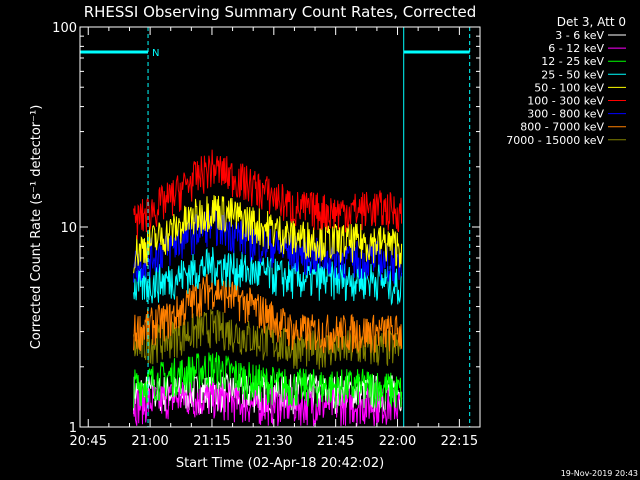 Image resolution: width=640 pixels, height=480 pixels. Describe the element at coordinates (565, 101) in the screenshot. I see `legend-label-5: 100 - 300 keV` at that location.